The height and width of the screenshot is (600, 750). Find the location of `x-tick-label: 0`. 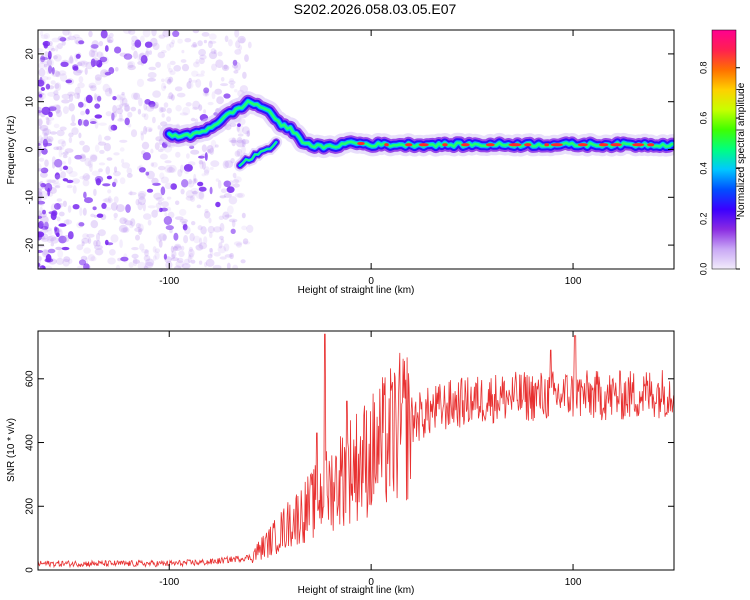

x-tick-label: 0 is located at coordinates (371, 281).